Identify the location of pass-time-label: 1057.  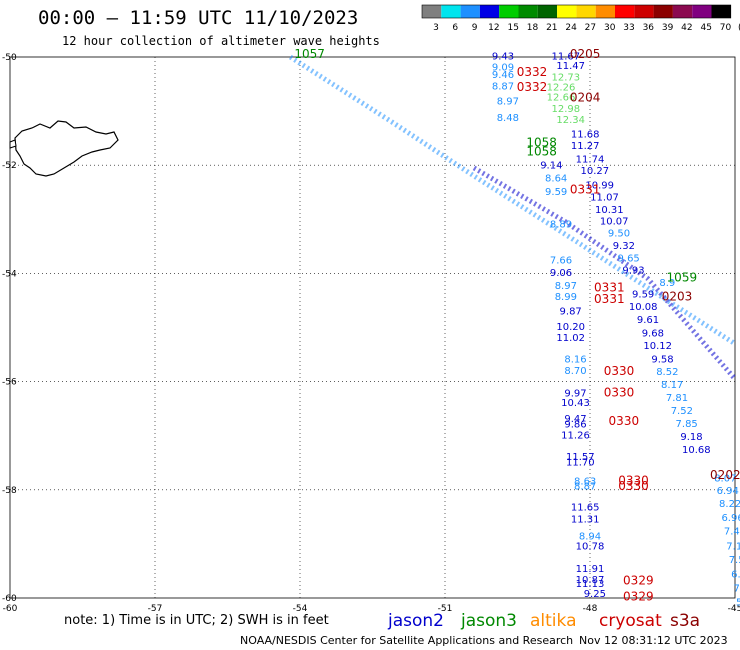
(309, 54).